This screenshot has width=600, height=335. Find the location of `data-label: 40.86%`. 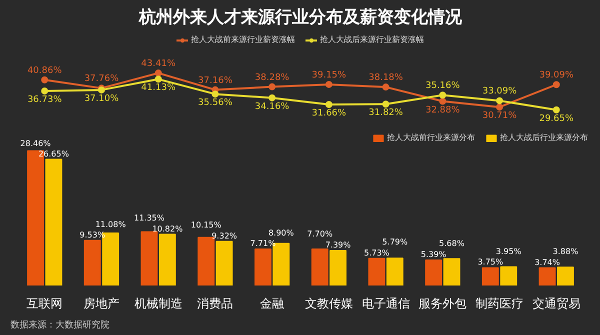

data-label: 40.86% is located at coordinates (44, 71).